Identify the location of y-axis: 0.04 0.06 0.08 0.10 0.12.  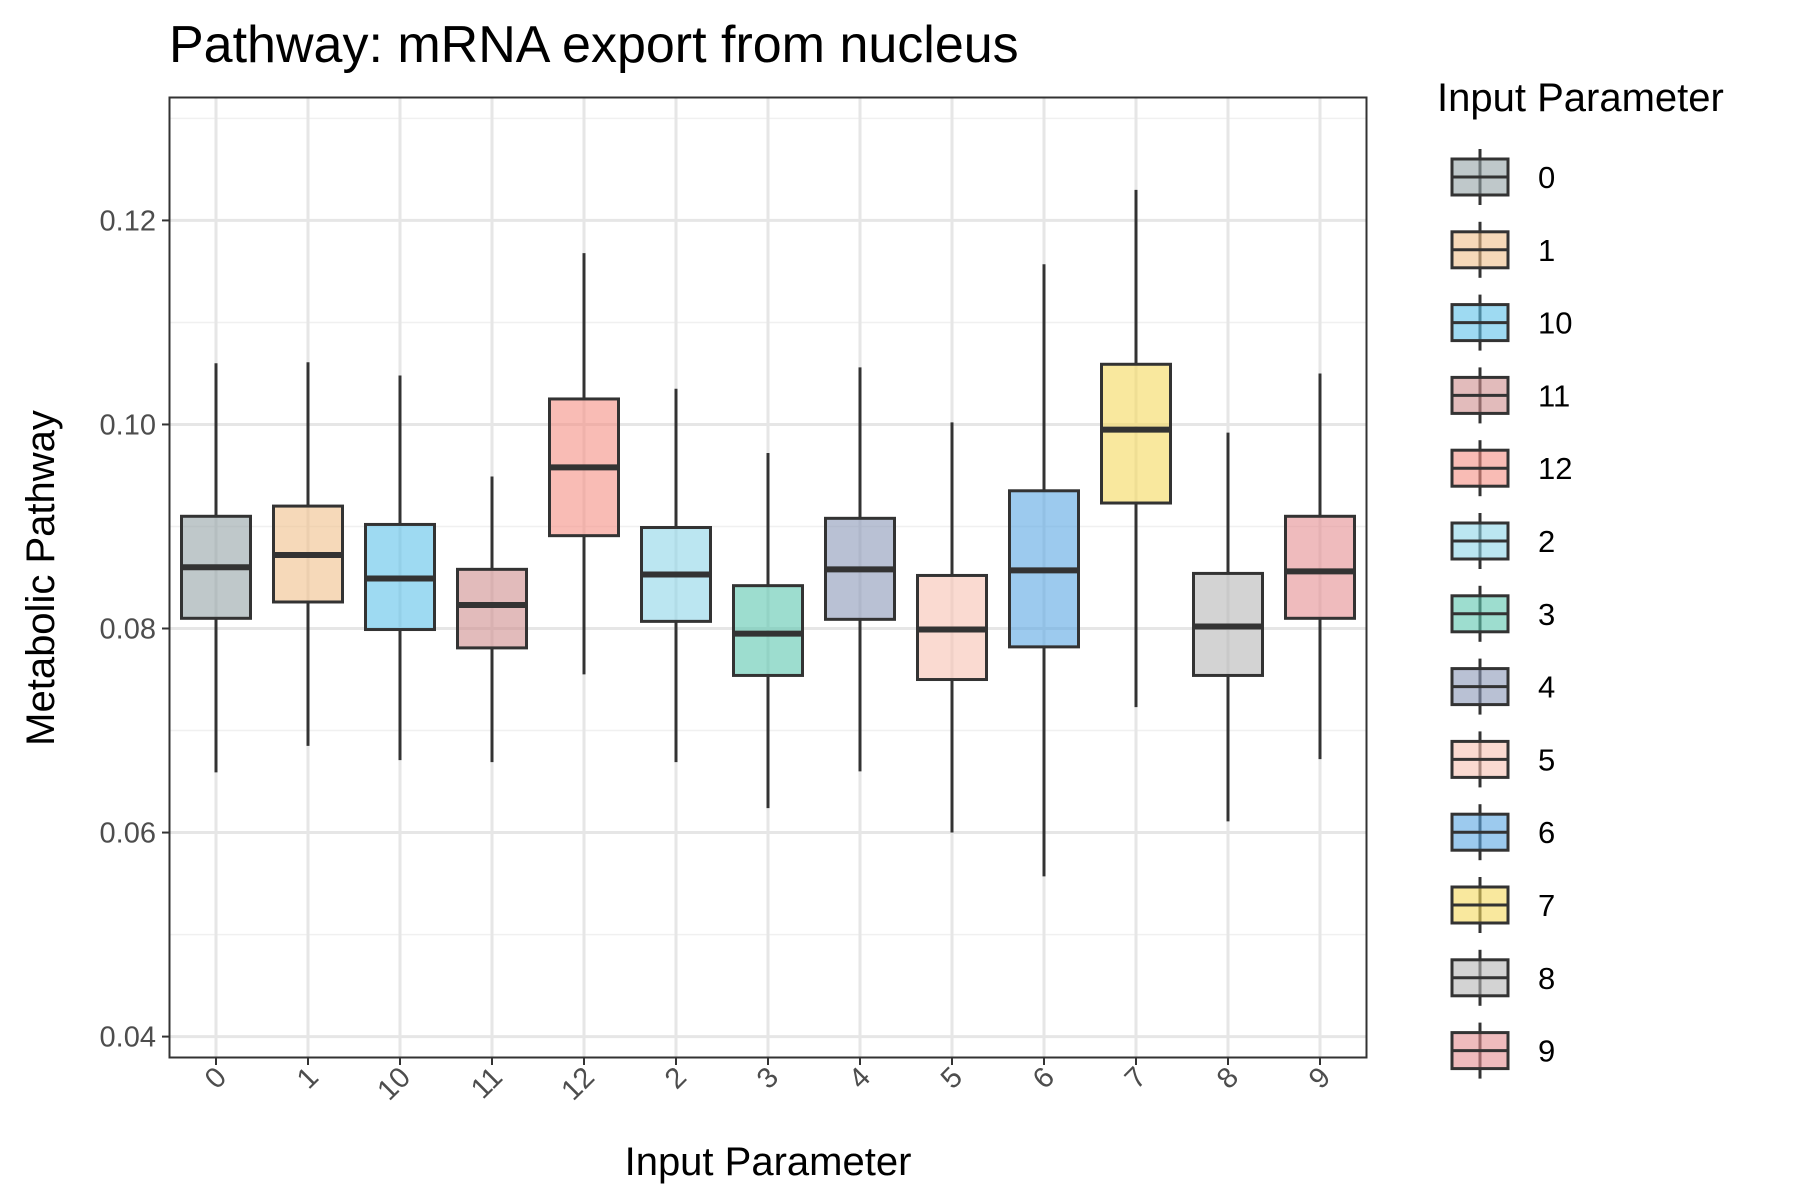
(135, 629).